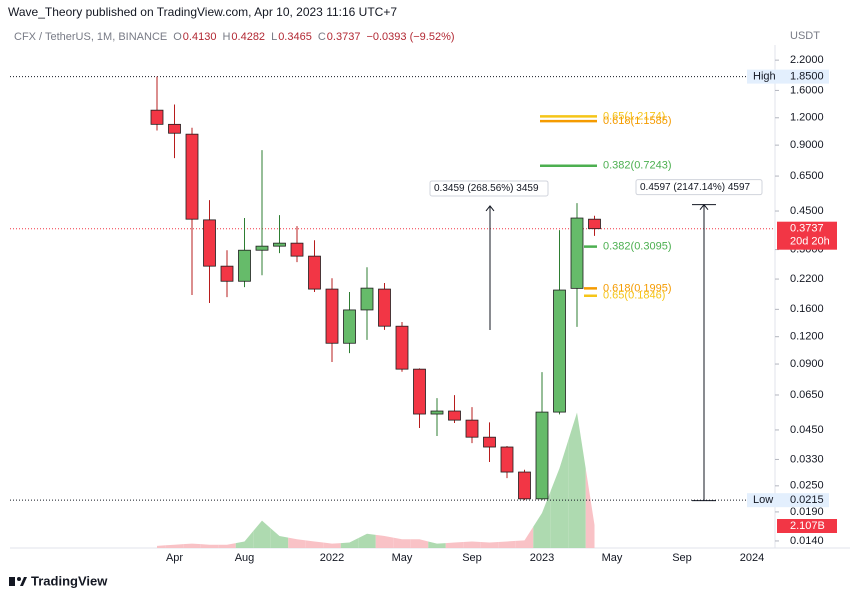  Describe the element at coordinates (807, 309) in the screenshot. I see `y-tick-label: 0.1600` at that location.